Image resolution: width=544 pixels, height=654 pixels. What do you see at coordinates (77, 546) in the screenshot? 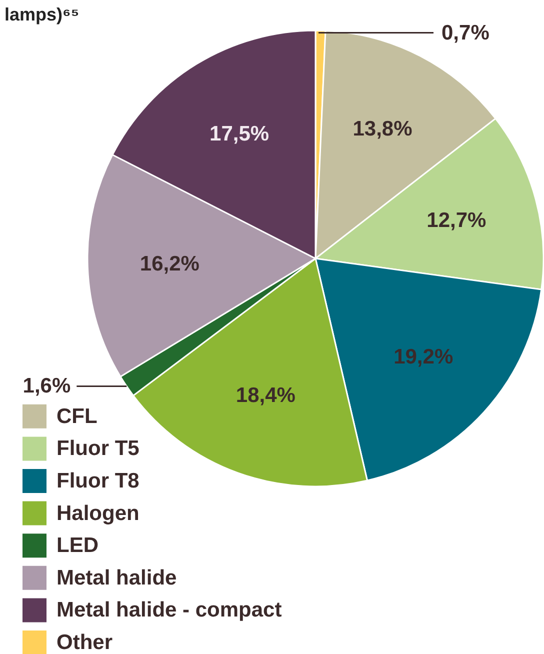
I see `legend-label: LED` at bounding box center [77, 546].